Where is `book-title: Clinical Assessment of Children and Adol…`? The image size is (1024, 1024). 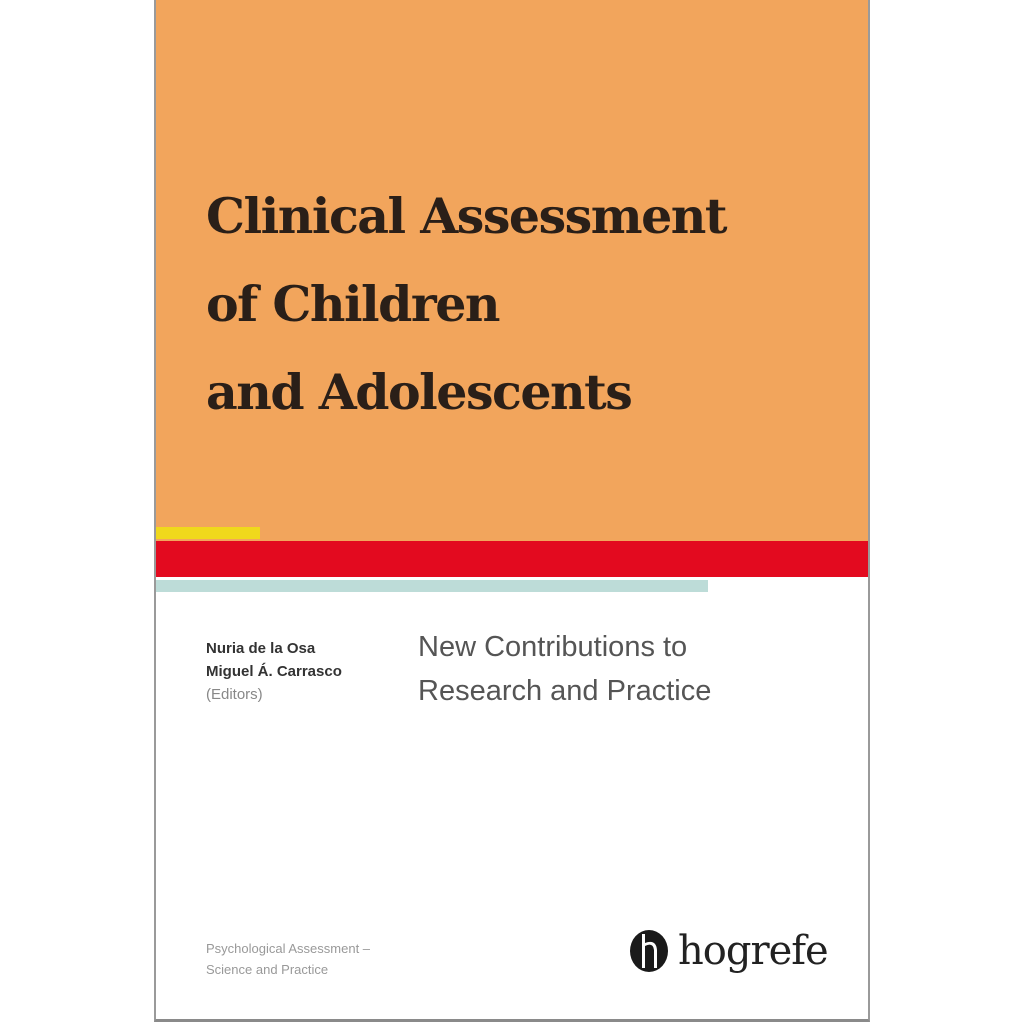 book-title: Clinical Assessment of Children and Adol… is located at coordinates (467, 304).